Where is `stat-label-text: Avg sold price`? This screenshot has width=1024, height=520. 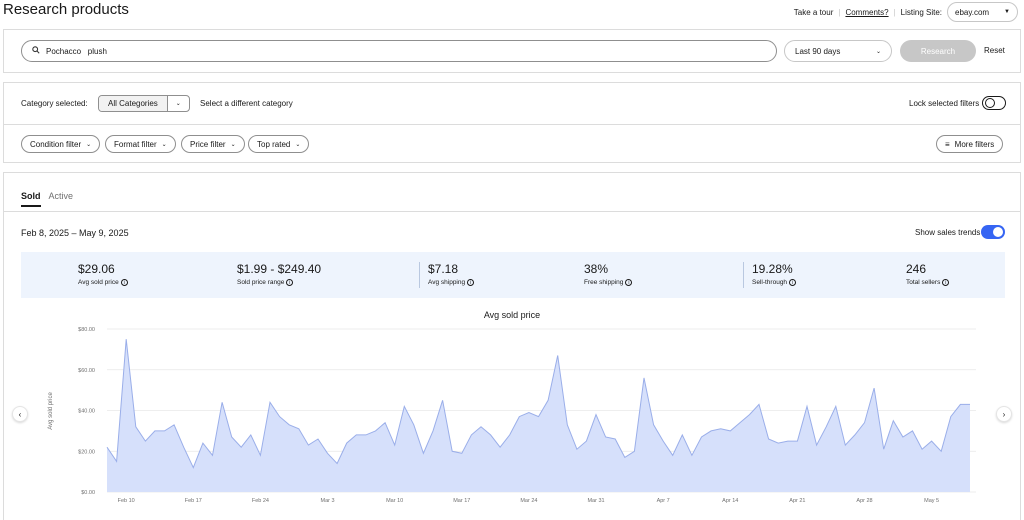
stat-label-text: Avg sold price is located at coordinates (98, 282).